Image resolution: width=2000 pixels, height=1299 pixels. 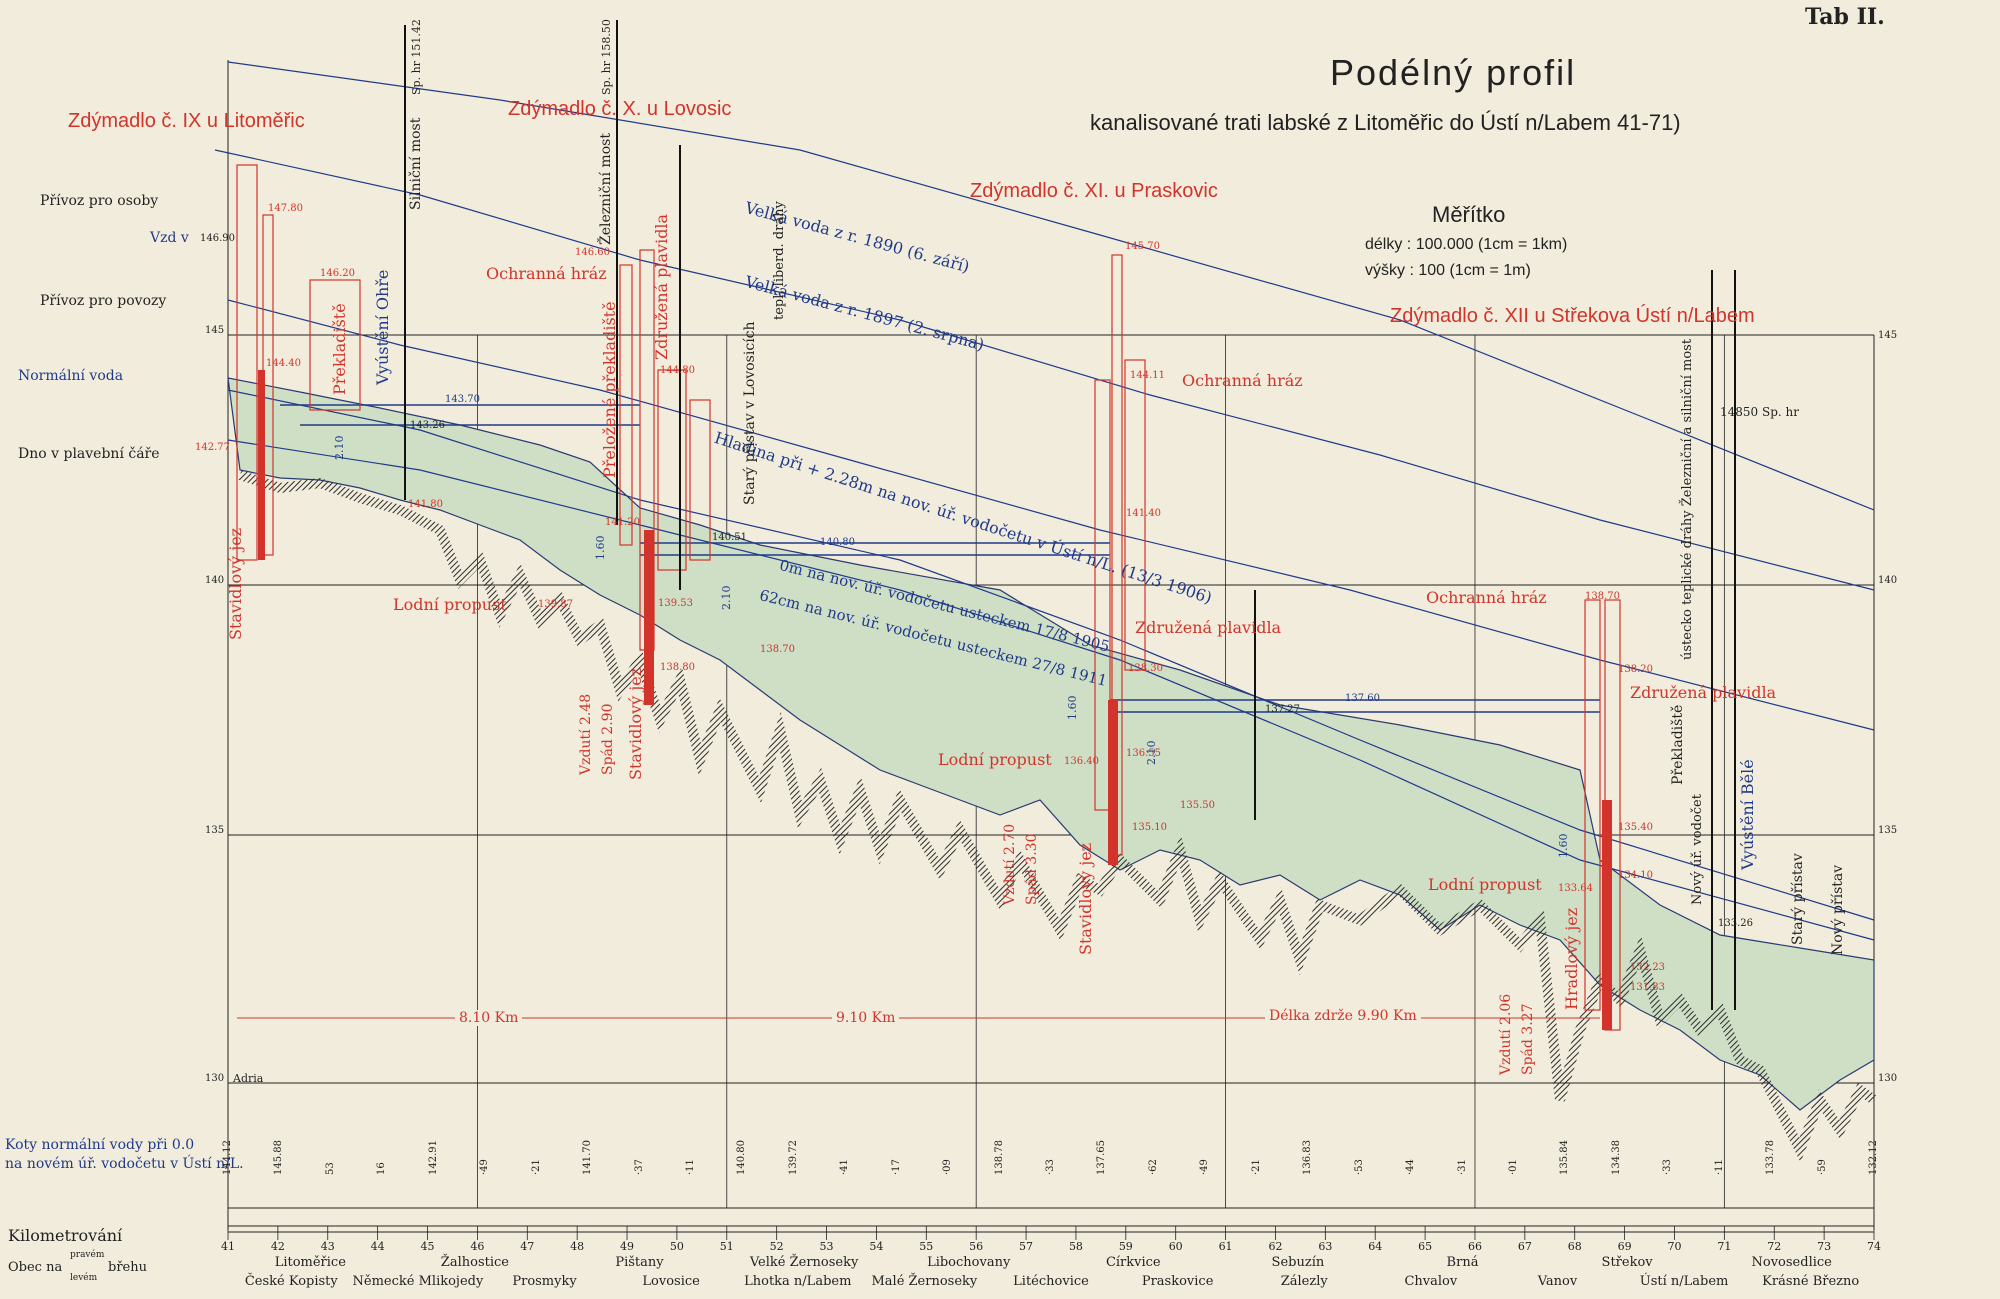 I want to click on dim-4: 1.60, so click(x=1072, y=708).